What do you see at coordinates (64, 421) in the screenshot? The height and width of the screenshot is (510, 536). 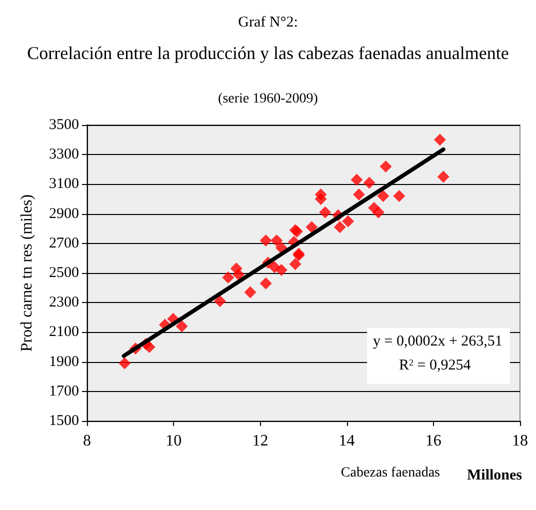 I see `y-tick-label: 1500` at bounding box center [64, 421].